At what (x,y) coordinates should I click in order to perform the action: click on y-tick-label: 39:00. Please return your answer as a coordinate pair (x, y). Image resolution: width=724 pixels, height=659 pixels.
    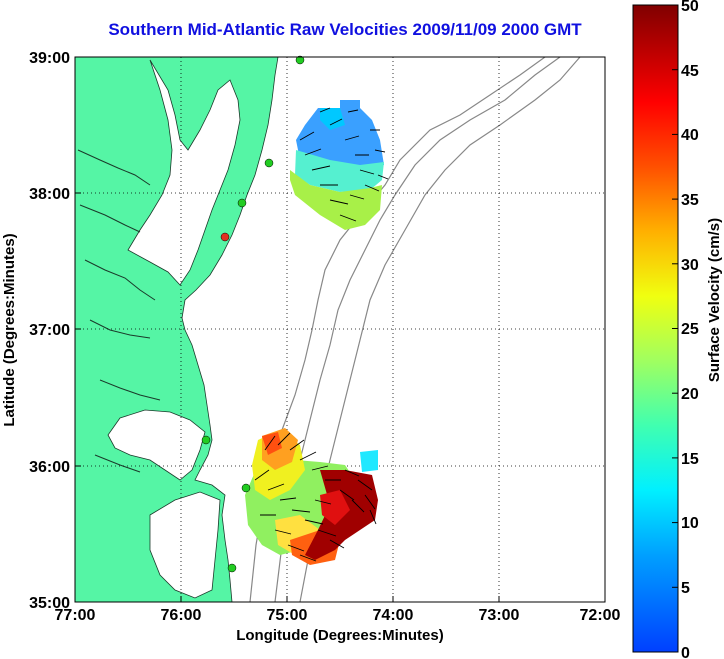
    Looking at the image, I should click on (49, 58).